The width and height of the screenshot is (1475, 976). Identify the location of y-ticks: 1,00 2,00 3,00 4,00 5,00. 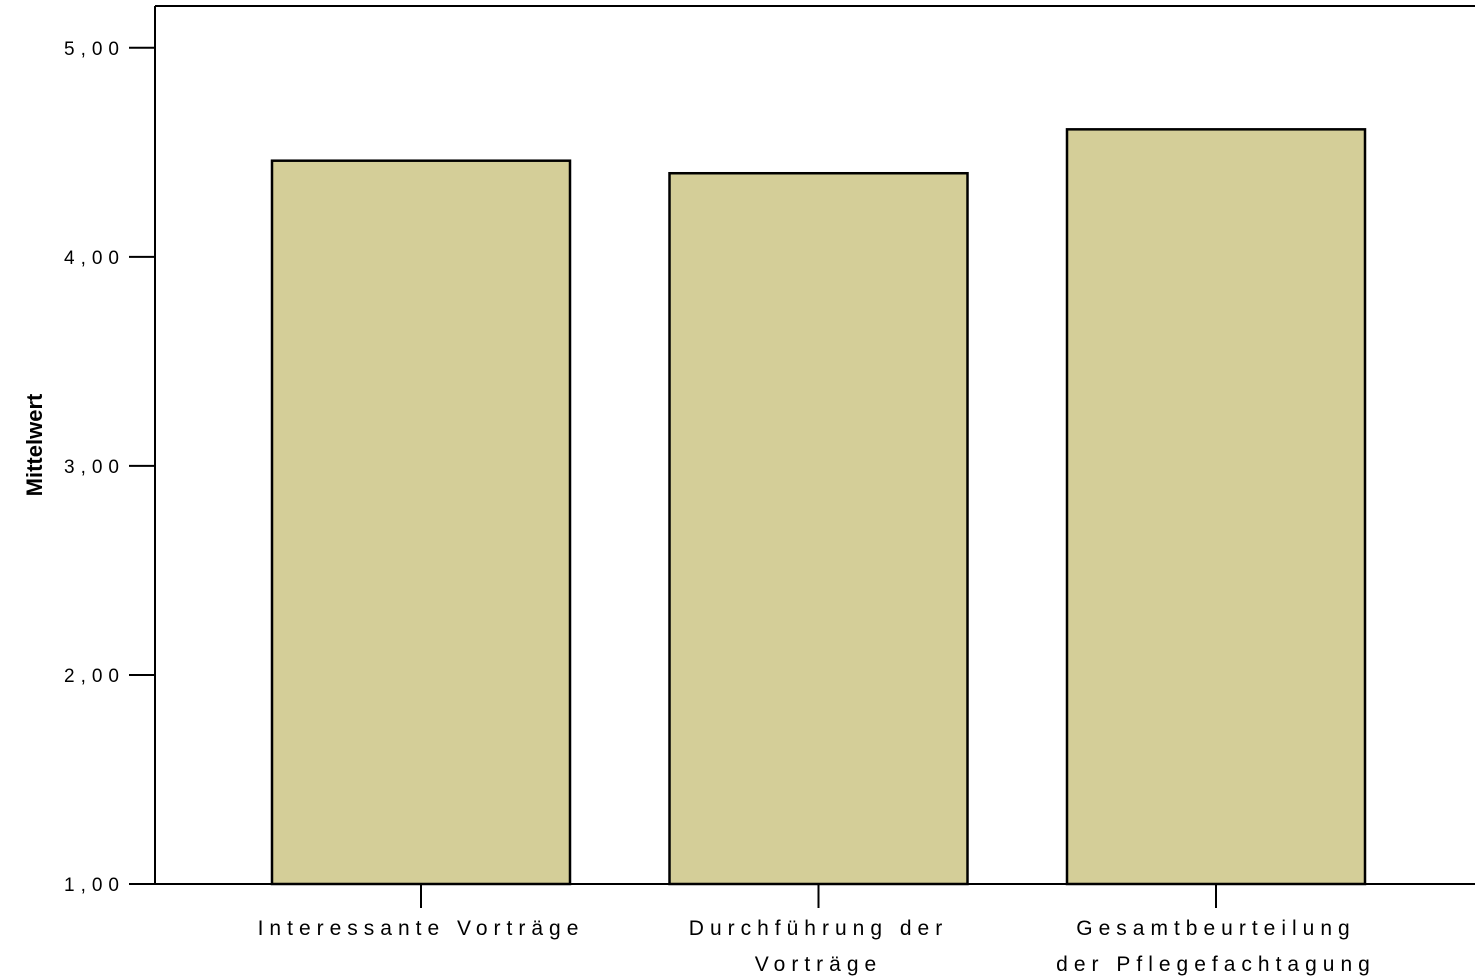
(109, 467).